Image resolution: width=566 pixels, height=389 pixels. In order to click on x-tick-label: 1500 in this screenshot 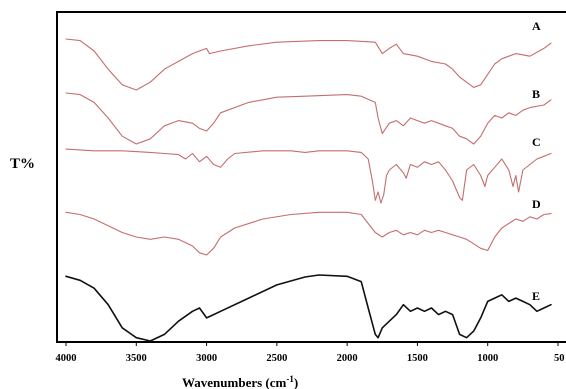, I will do `click(417, 358)`.